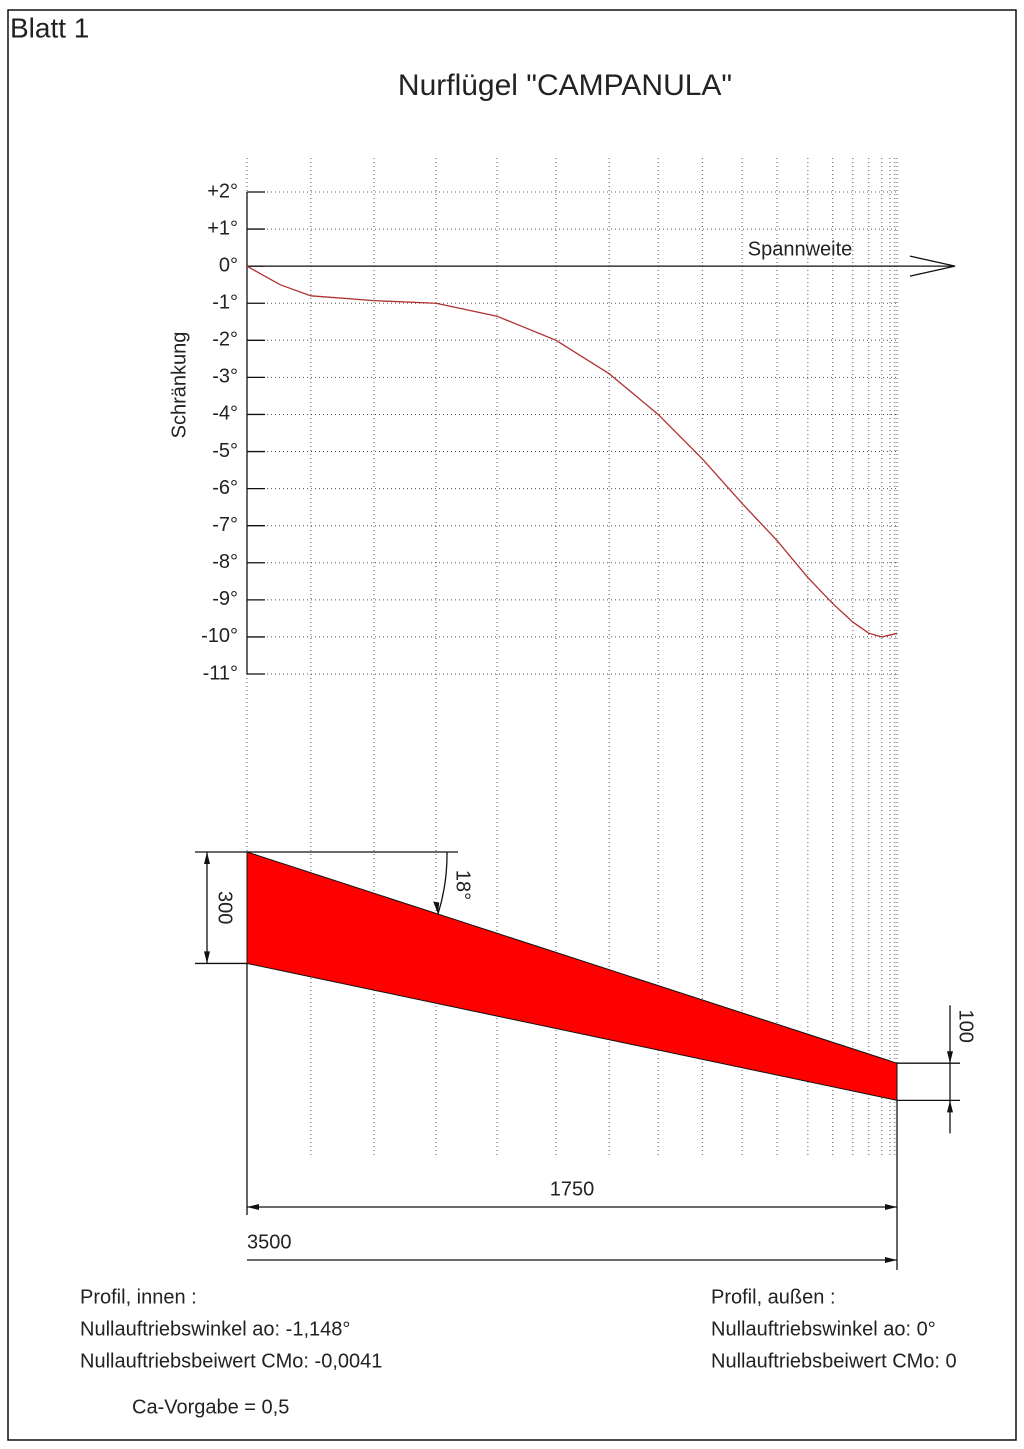 The width and height of the screenshot is (1024, 1449). Describe the element at coordinates (225, 525) in the screenshot. I see `y-tick-label: -7°` at that location.